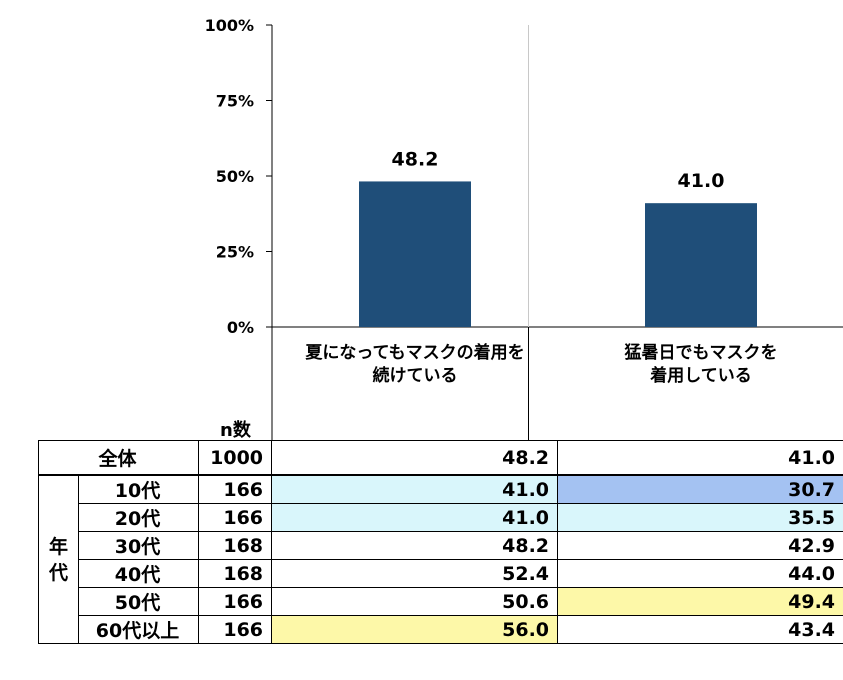 This screenshot has height=680, width=843. I want to click on category-label-line: 猛暑日でもマスクを, so click(701, 352).